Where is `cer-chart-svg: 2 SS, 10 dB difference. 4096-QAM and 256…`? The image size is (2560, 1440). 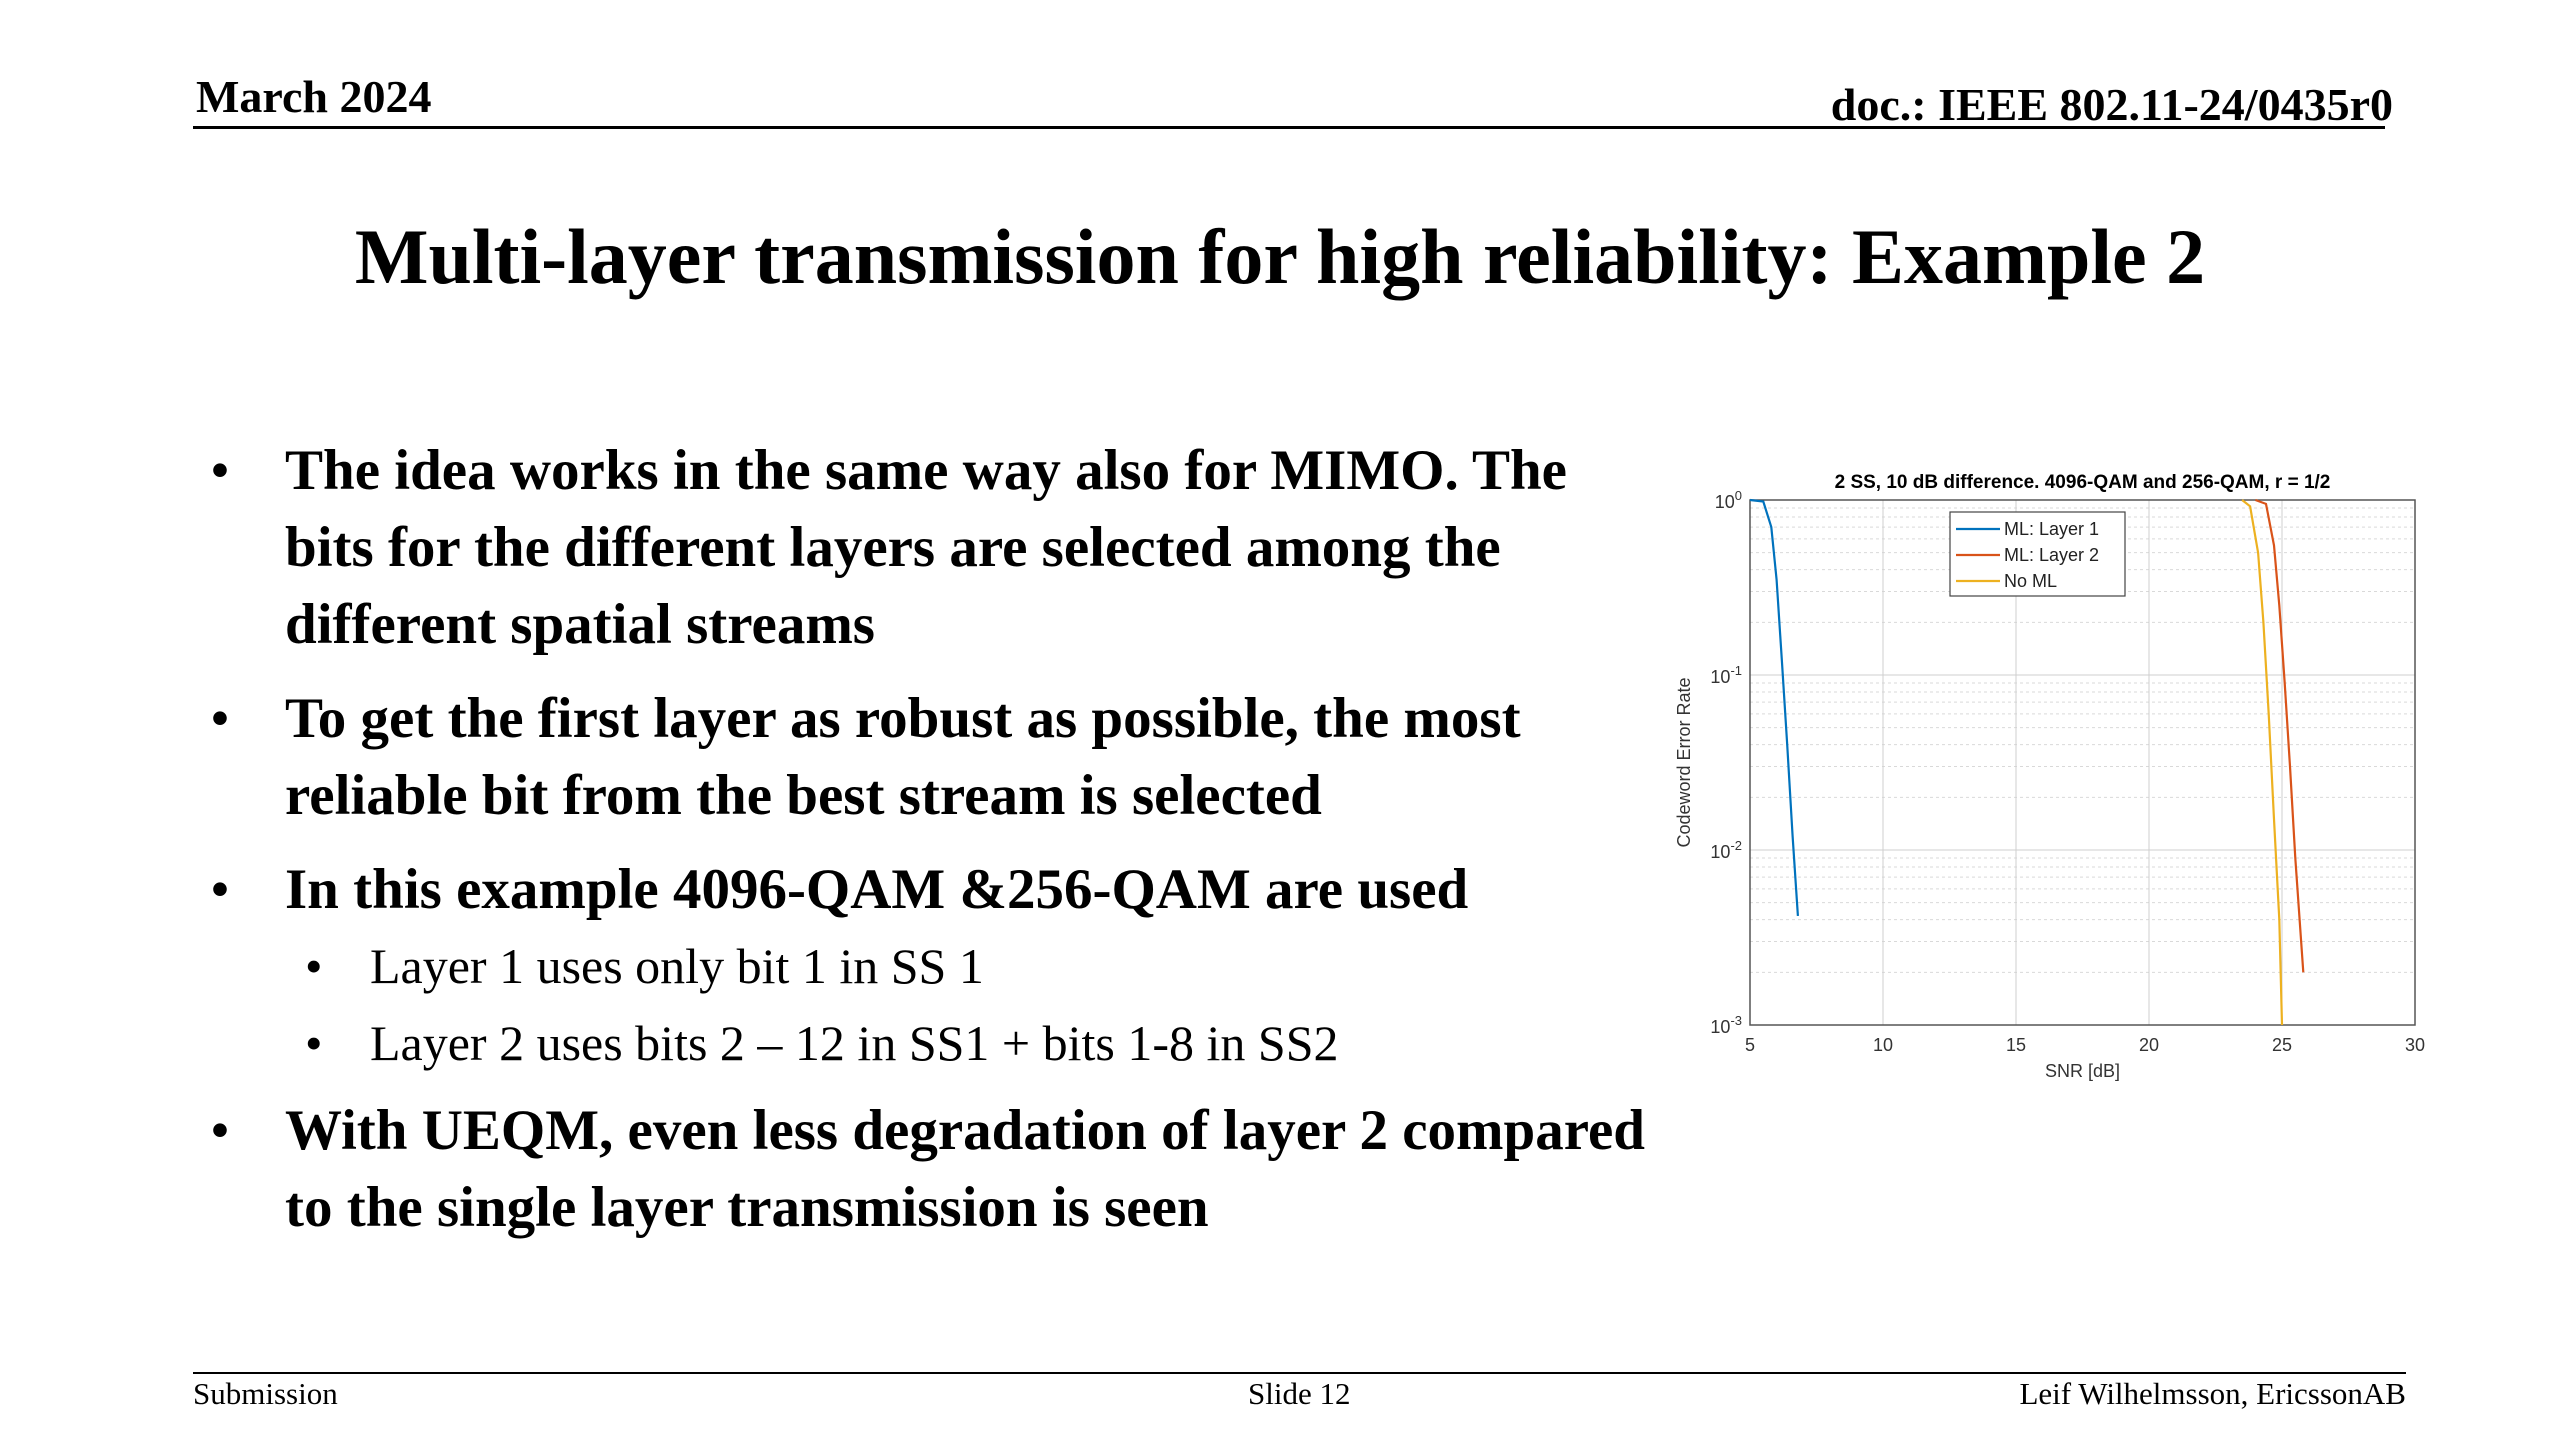
cer-chart-svg: 2 SS, 10 dB difference. 4096-QAM and 256… is located at coordinates (2049, 776).